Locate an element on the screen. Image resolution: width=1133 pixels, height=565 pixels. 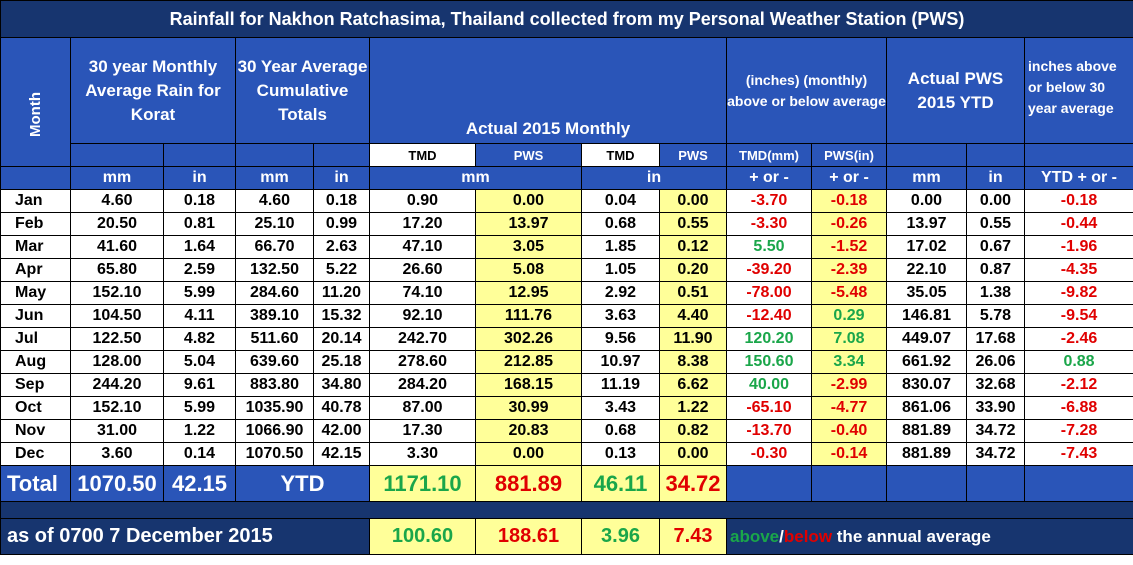
cell-d-tmd: -0.30 is located at coordinates (769, 454).